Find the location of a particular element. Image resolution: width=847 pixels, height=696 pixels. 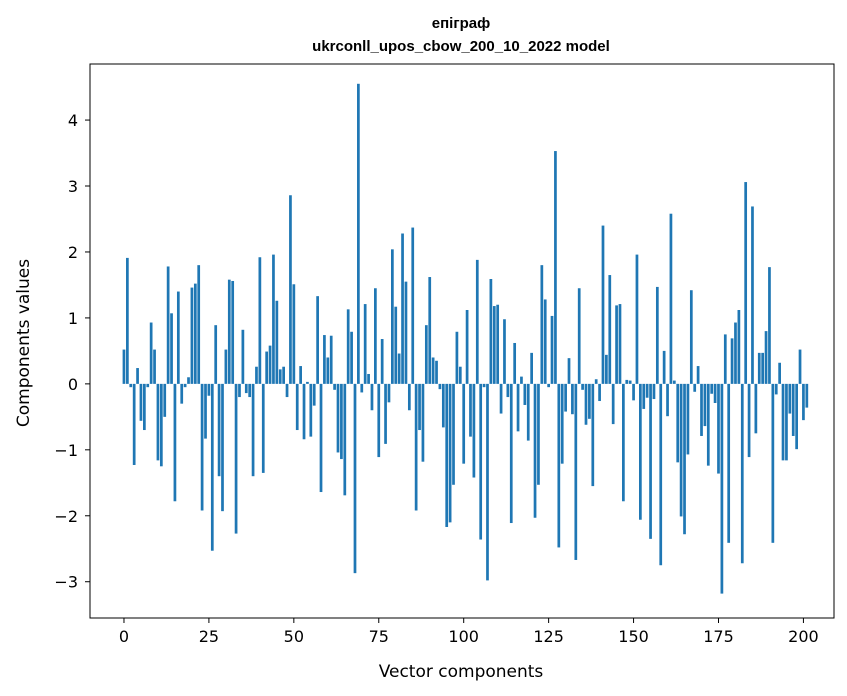

y-tick-label: 4 is located at coordinates (73, 120).